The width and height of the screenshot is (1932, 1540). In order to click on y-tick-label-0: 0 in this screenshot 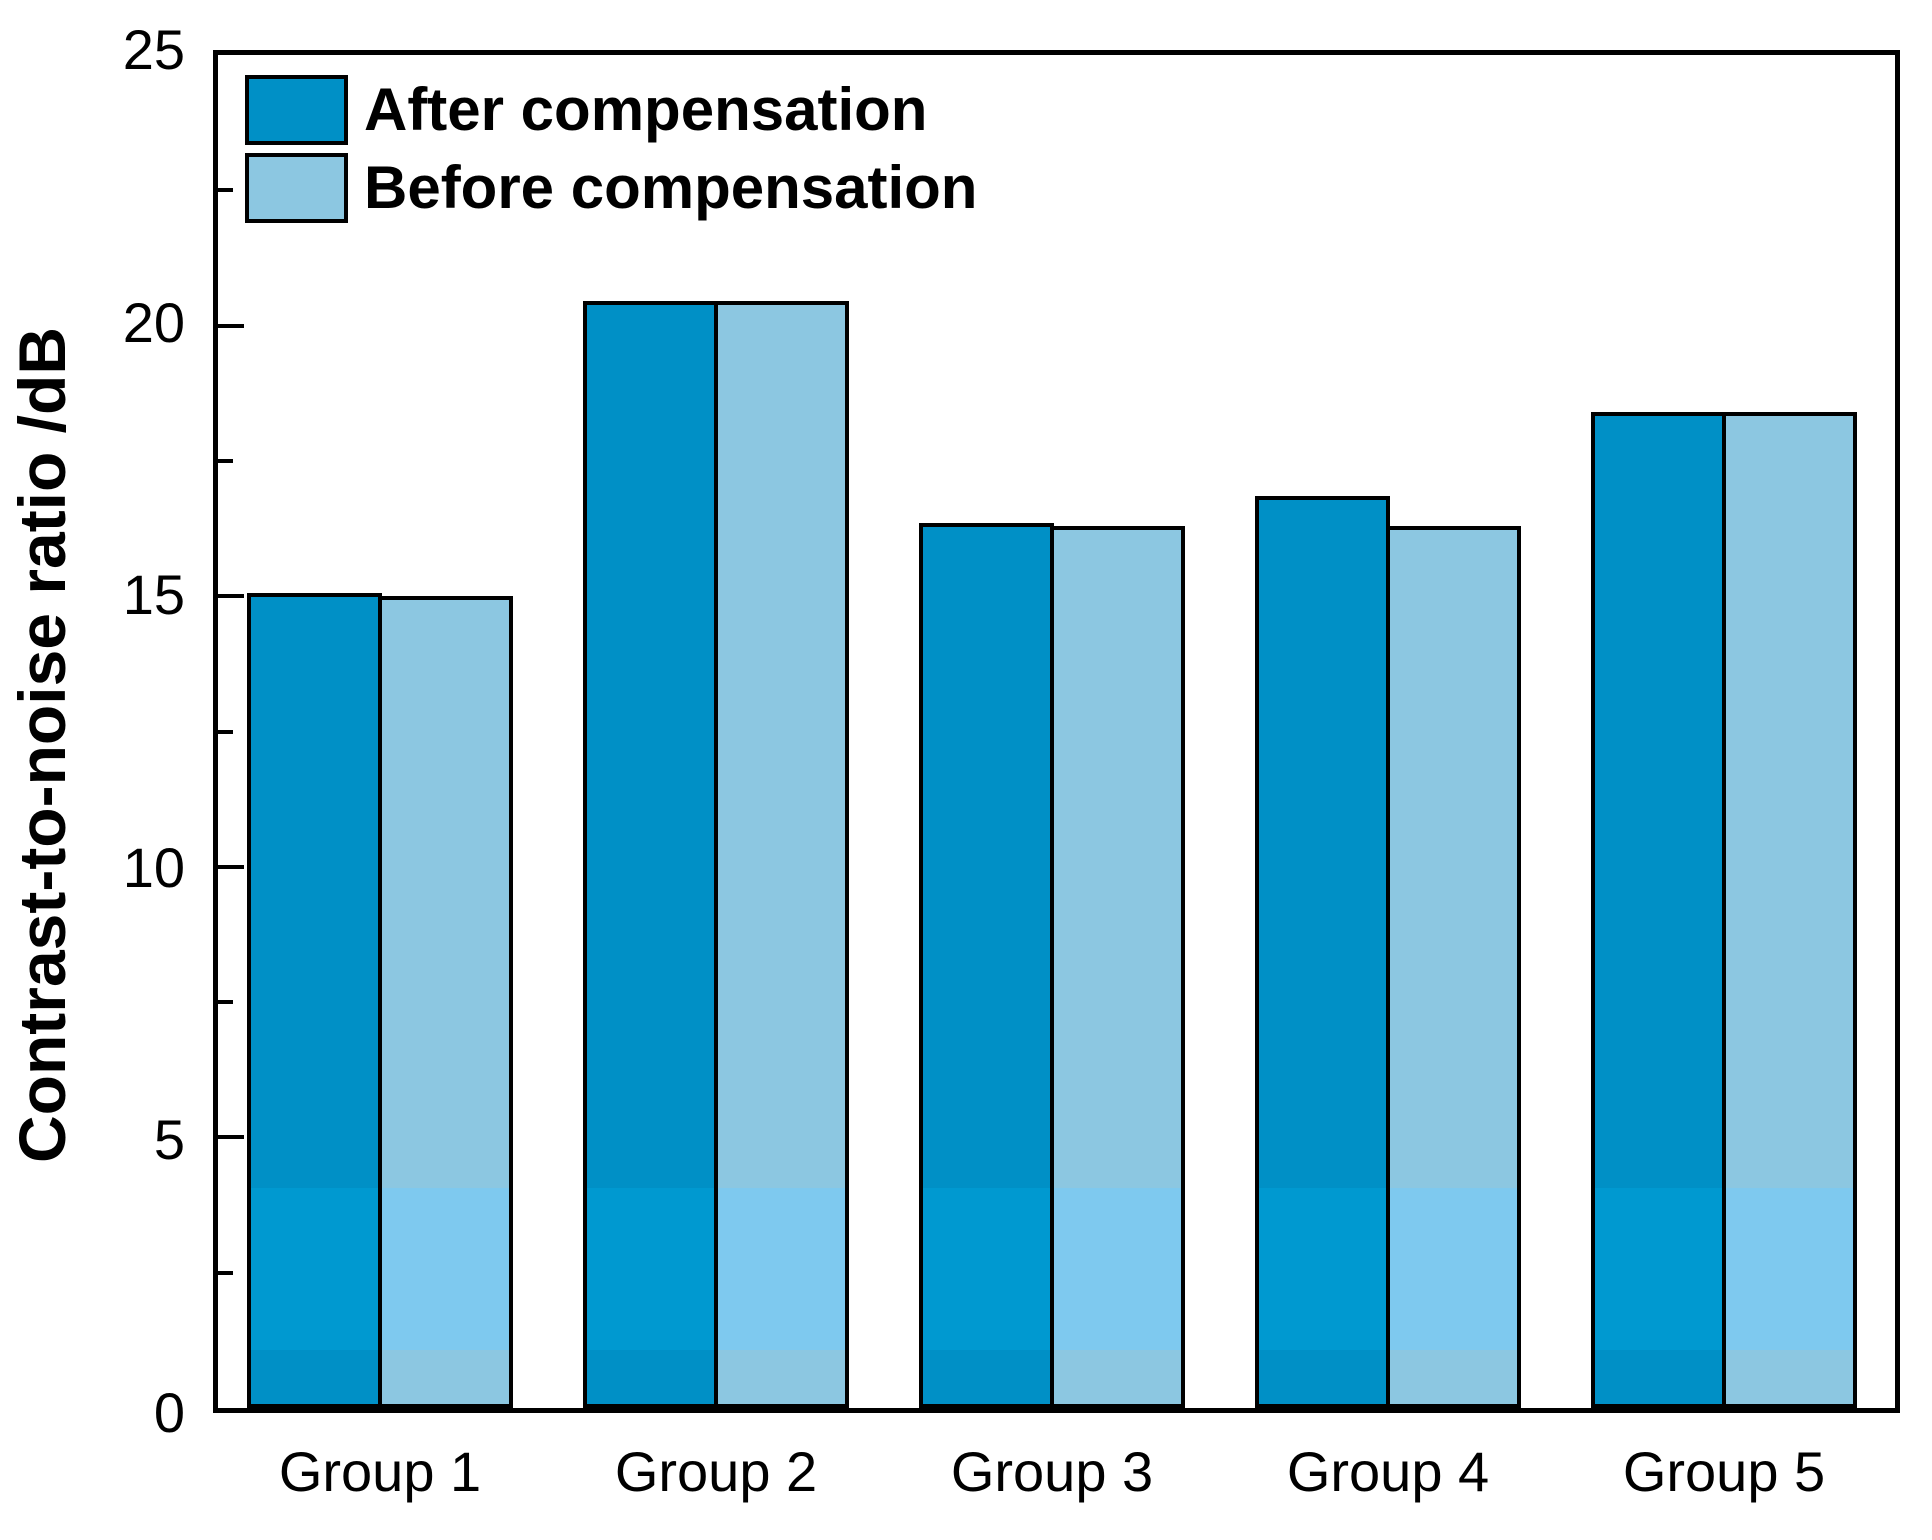, I will do `click(169, 1412)`.